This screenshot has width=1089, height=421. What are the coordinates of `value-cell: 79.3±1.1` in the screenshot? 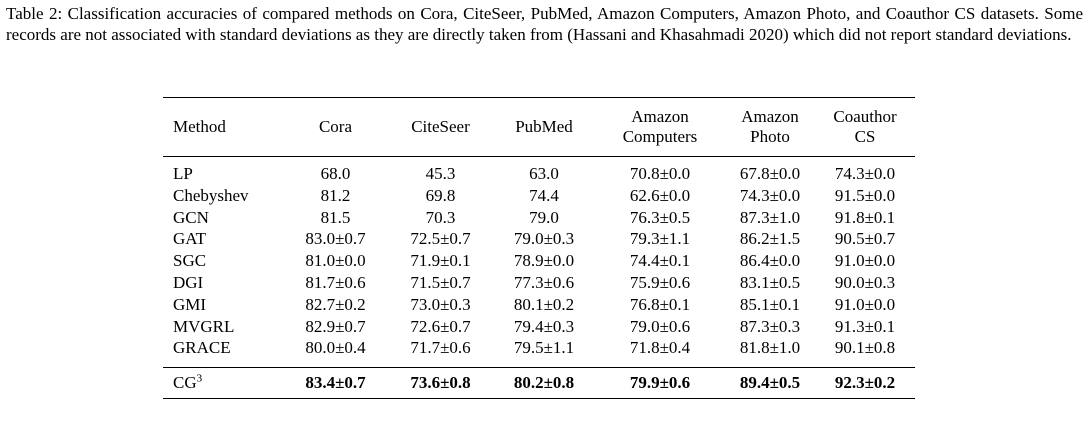 It's located at (660, 239).